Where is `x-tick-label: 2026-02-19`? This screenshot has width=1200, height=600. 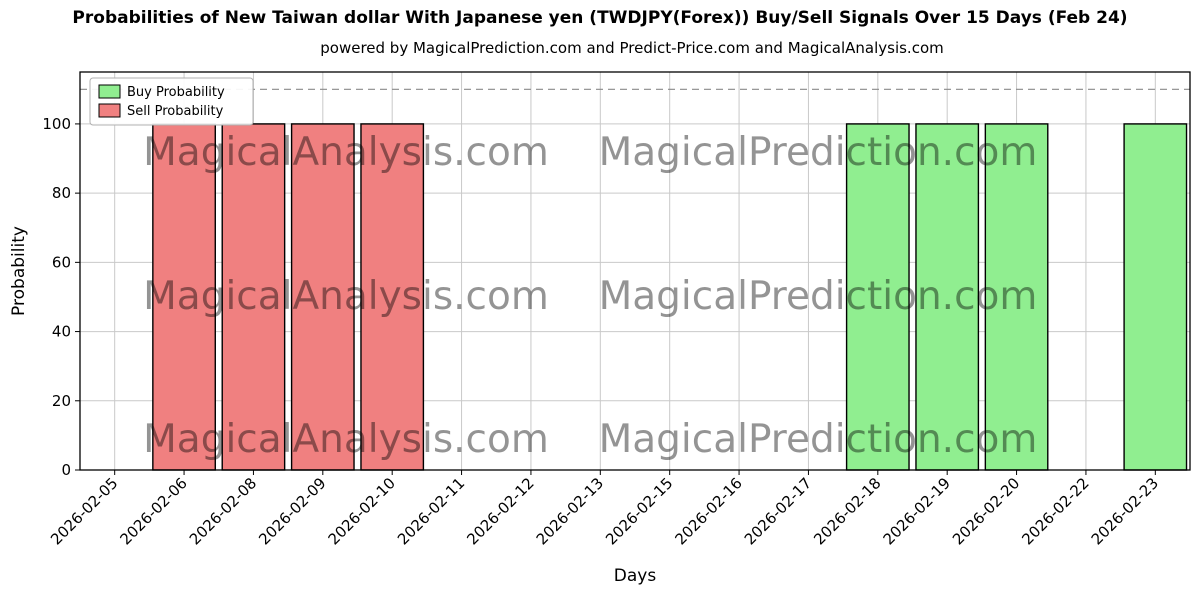
x-tick-label: 2026-02-19 is located at coordinates (917, 511).